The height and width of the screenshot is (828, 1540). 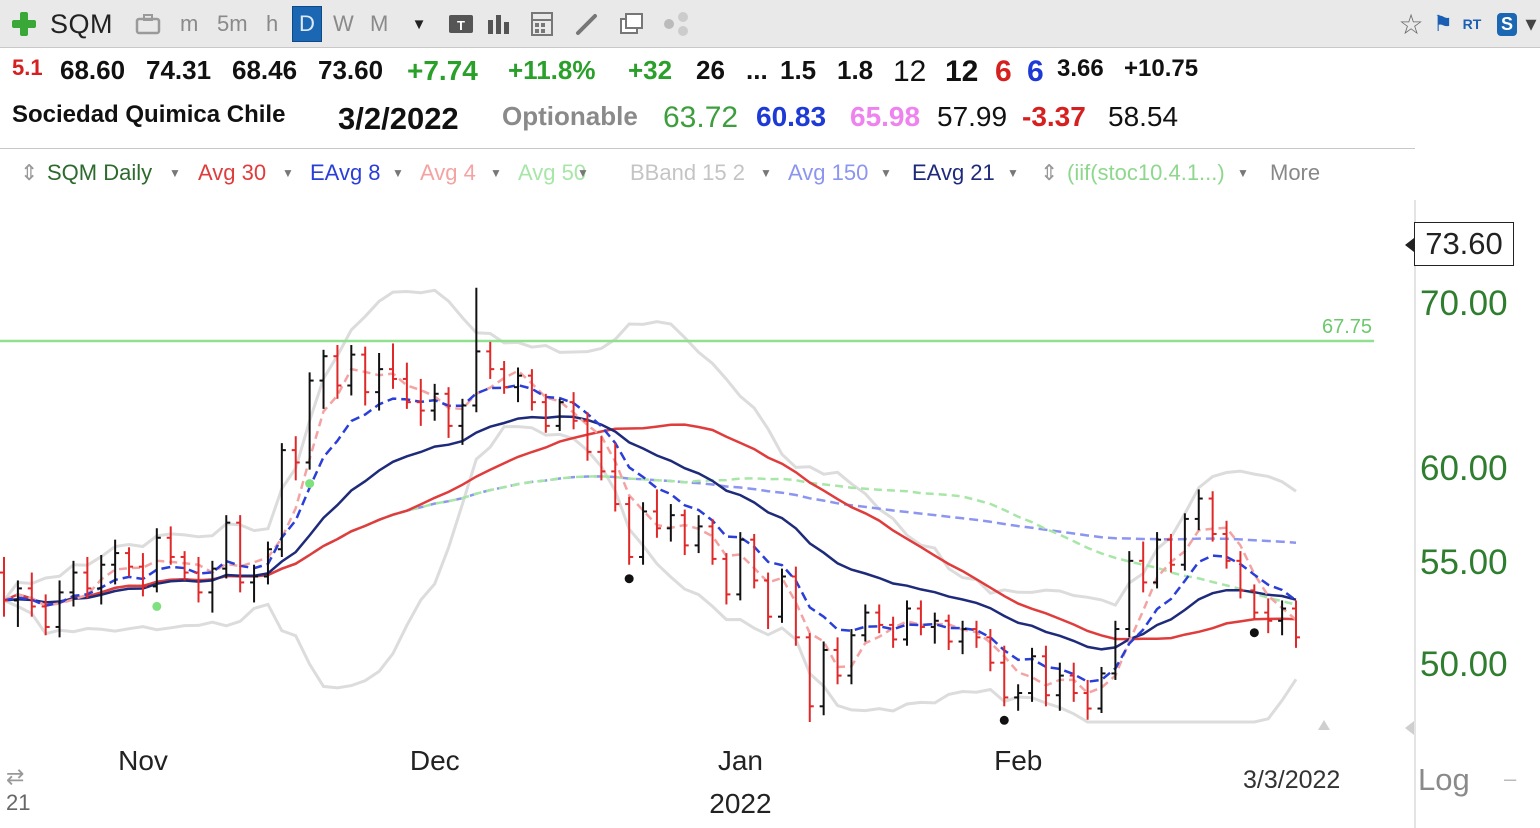 I want to click on legend-item-0: SQM Daily, so click(x=100, y=172).